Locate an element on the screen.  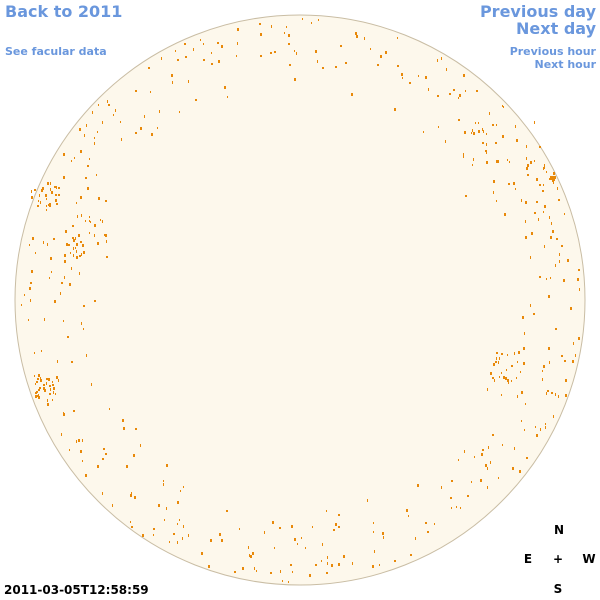
previous-day-link: Previous day is located at coordinates (537, 11).